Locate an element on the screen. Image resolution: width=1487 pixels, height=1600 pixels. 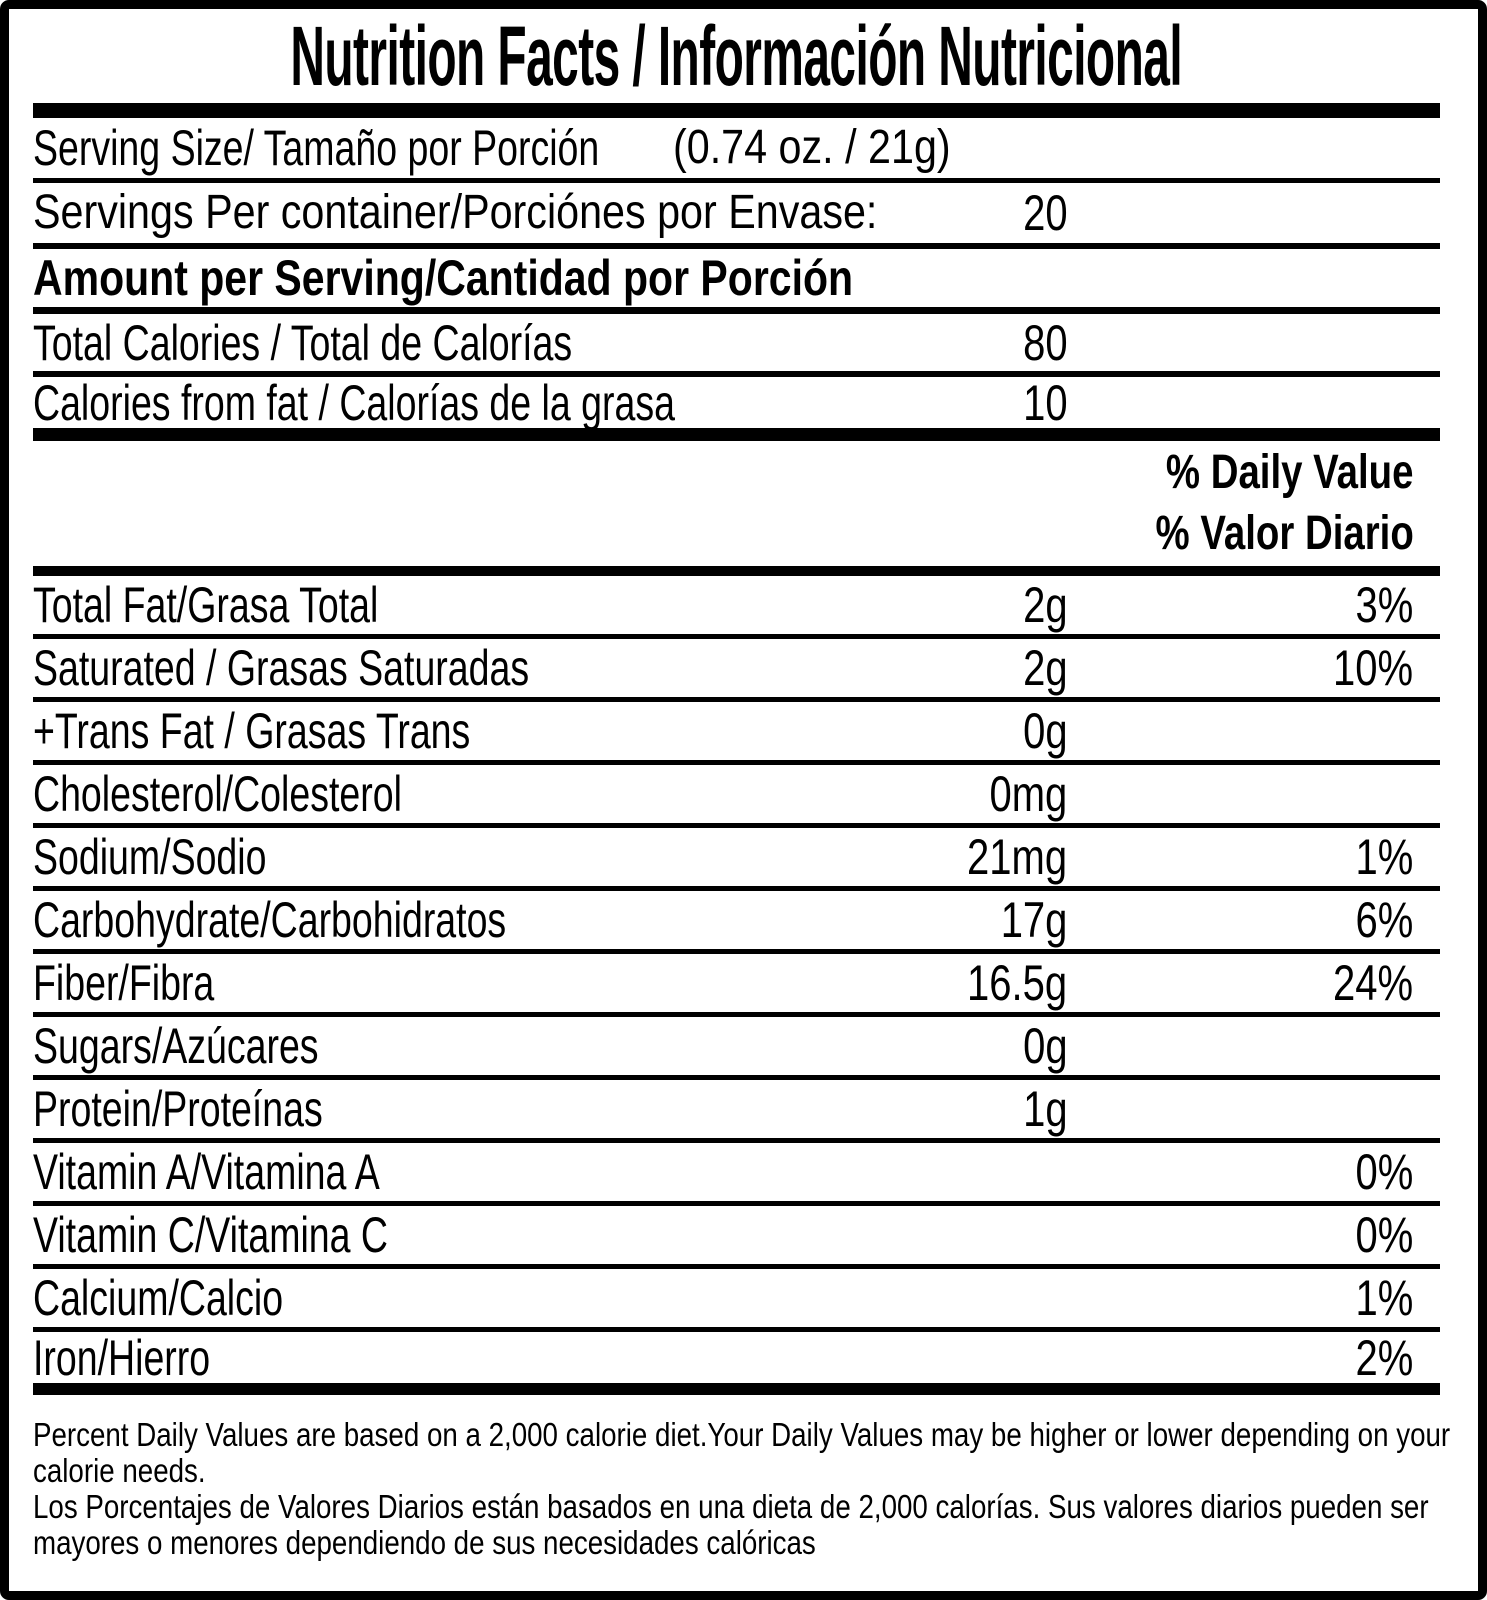
nutrient-amount: 17g is located at coordinates (1034, 920).